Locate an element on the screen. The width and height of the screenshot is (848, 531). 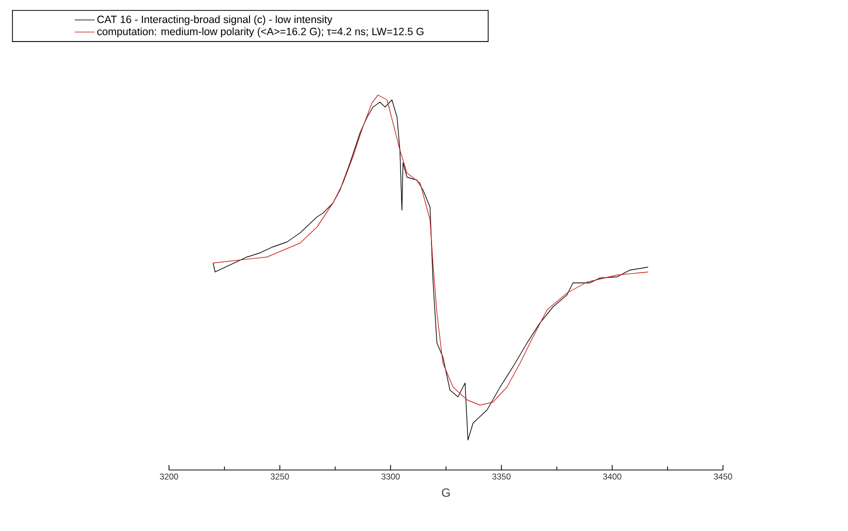
x-tick-label: 3300 is located at coordinates (390, 477).